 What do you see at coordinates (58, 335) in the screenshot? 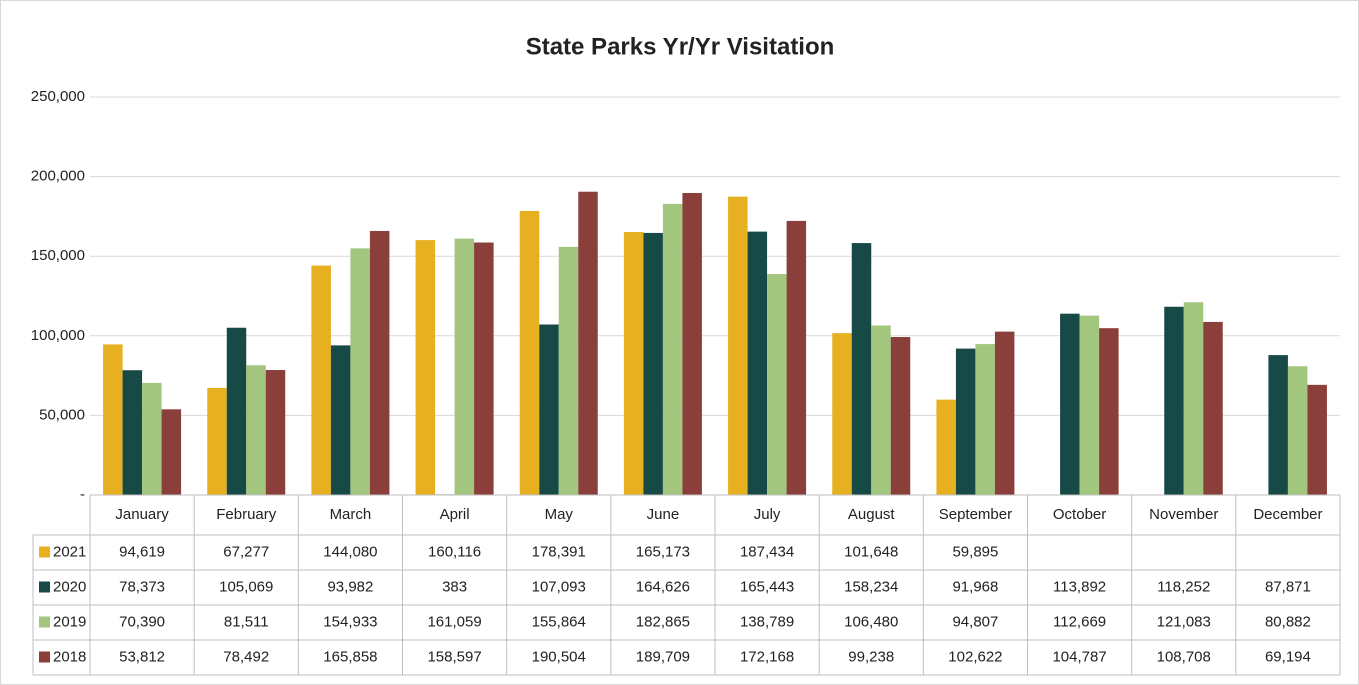
I see `y-tick-label: 100,000` at bounding box center [58, 335].